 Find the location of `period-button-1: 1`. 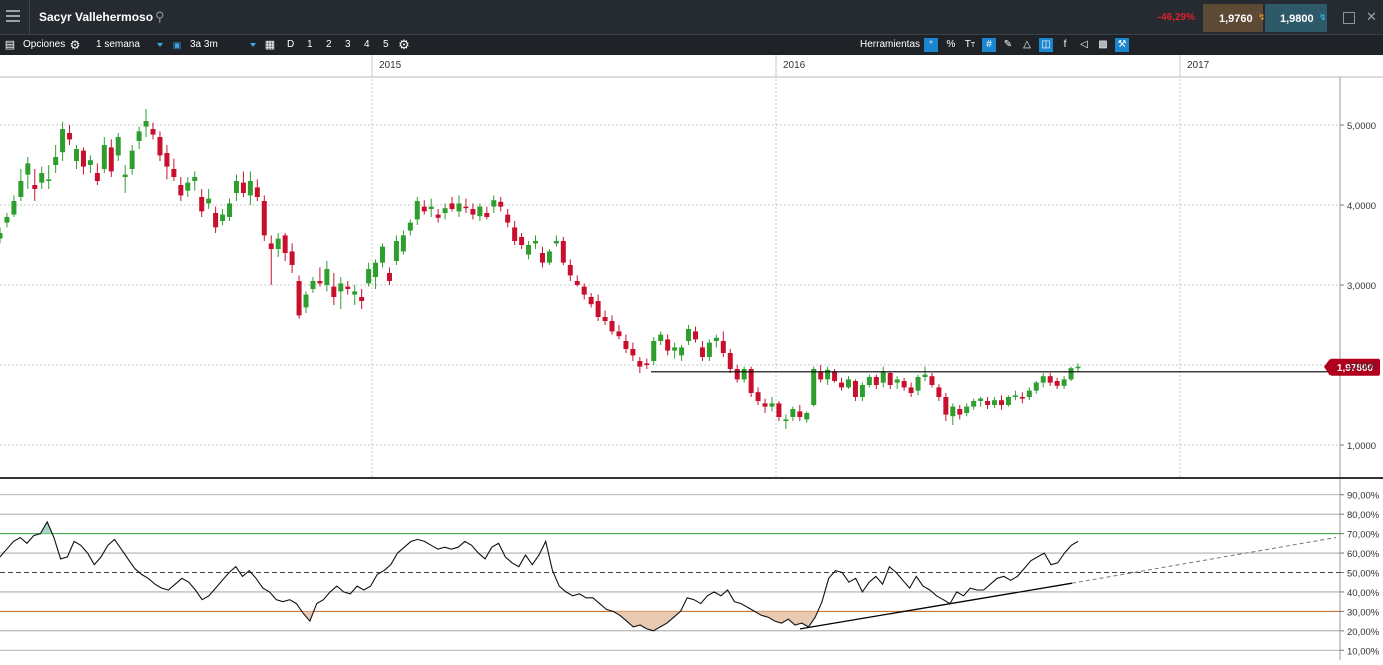

period-button-1: 1 is located at coordinates (310, 44).